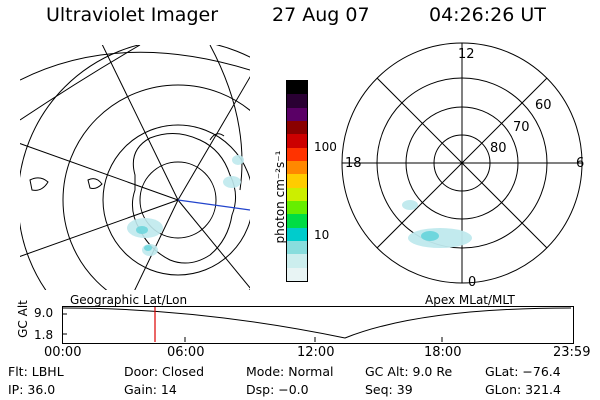 The height and width of the screenshot is (400, 600). I want to click on colorbar-tick-10: 10, so click(322, 235).